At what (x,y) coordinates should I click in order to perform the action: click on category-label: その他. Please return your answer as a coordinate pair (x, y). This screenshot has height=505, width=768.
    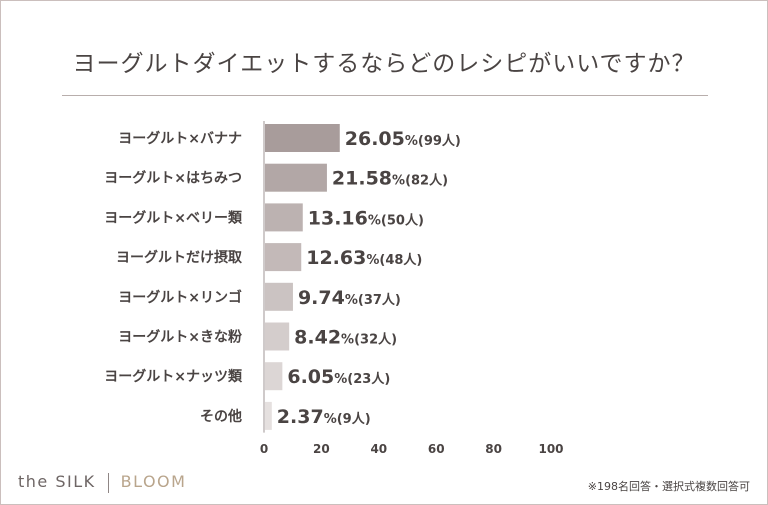
    Looking at the image, I should click on (221, 416).